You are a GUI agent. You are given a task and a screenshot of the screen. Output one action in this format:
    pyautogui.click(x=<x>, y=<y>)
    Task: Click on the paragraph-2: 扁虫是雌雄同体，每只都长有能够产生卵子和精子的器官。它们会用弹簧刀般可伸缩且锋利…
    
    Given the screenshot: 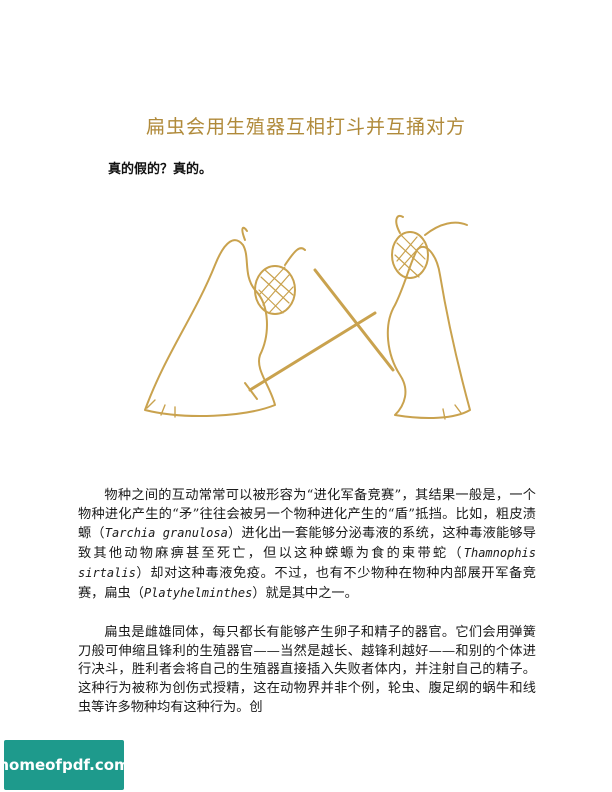 What is the action you would take?
    pyautogui.click(x=307, y=670)
    